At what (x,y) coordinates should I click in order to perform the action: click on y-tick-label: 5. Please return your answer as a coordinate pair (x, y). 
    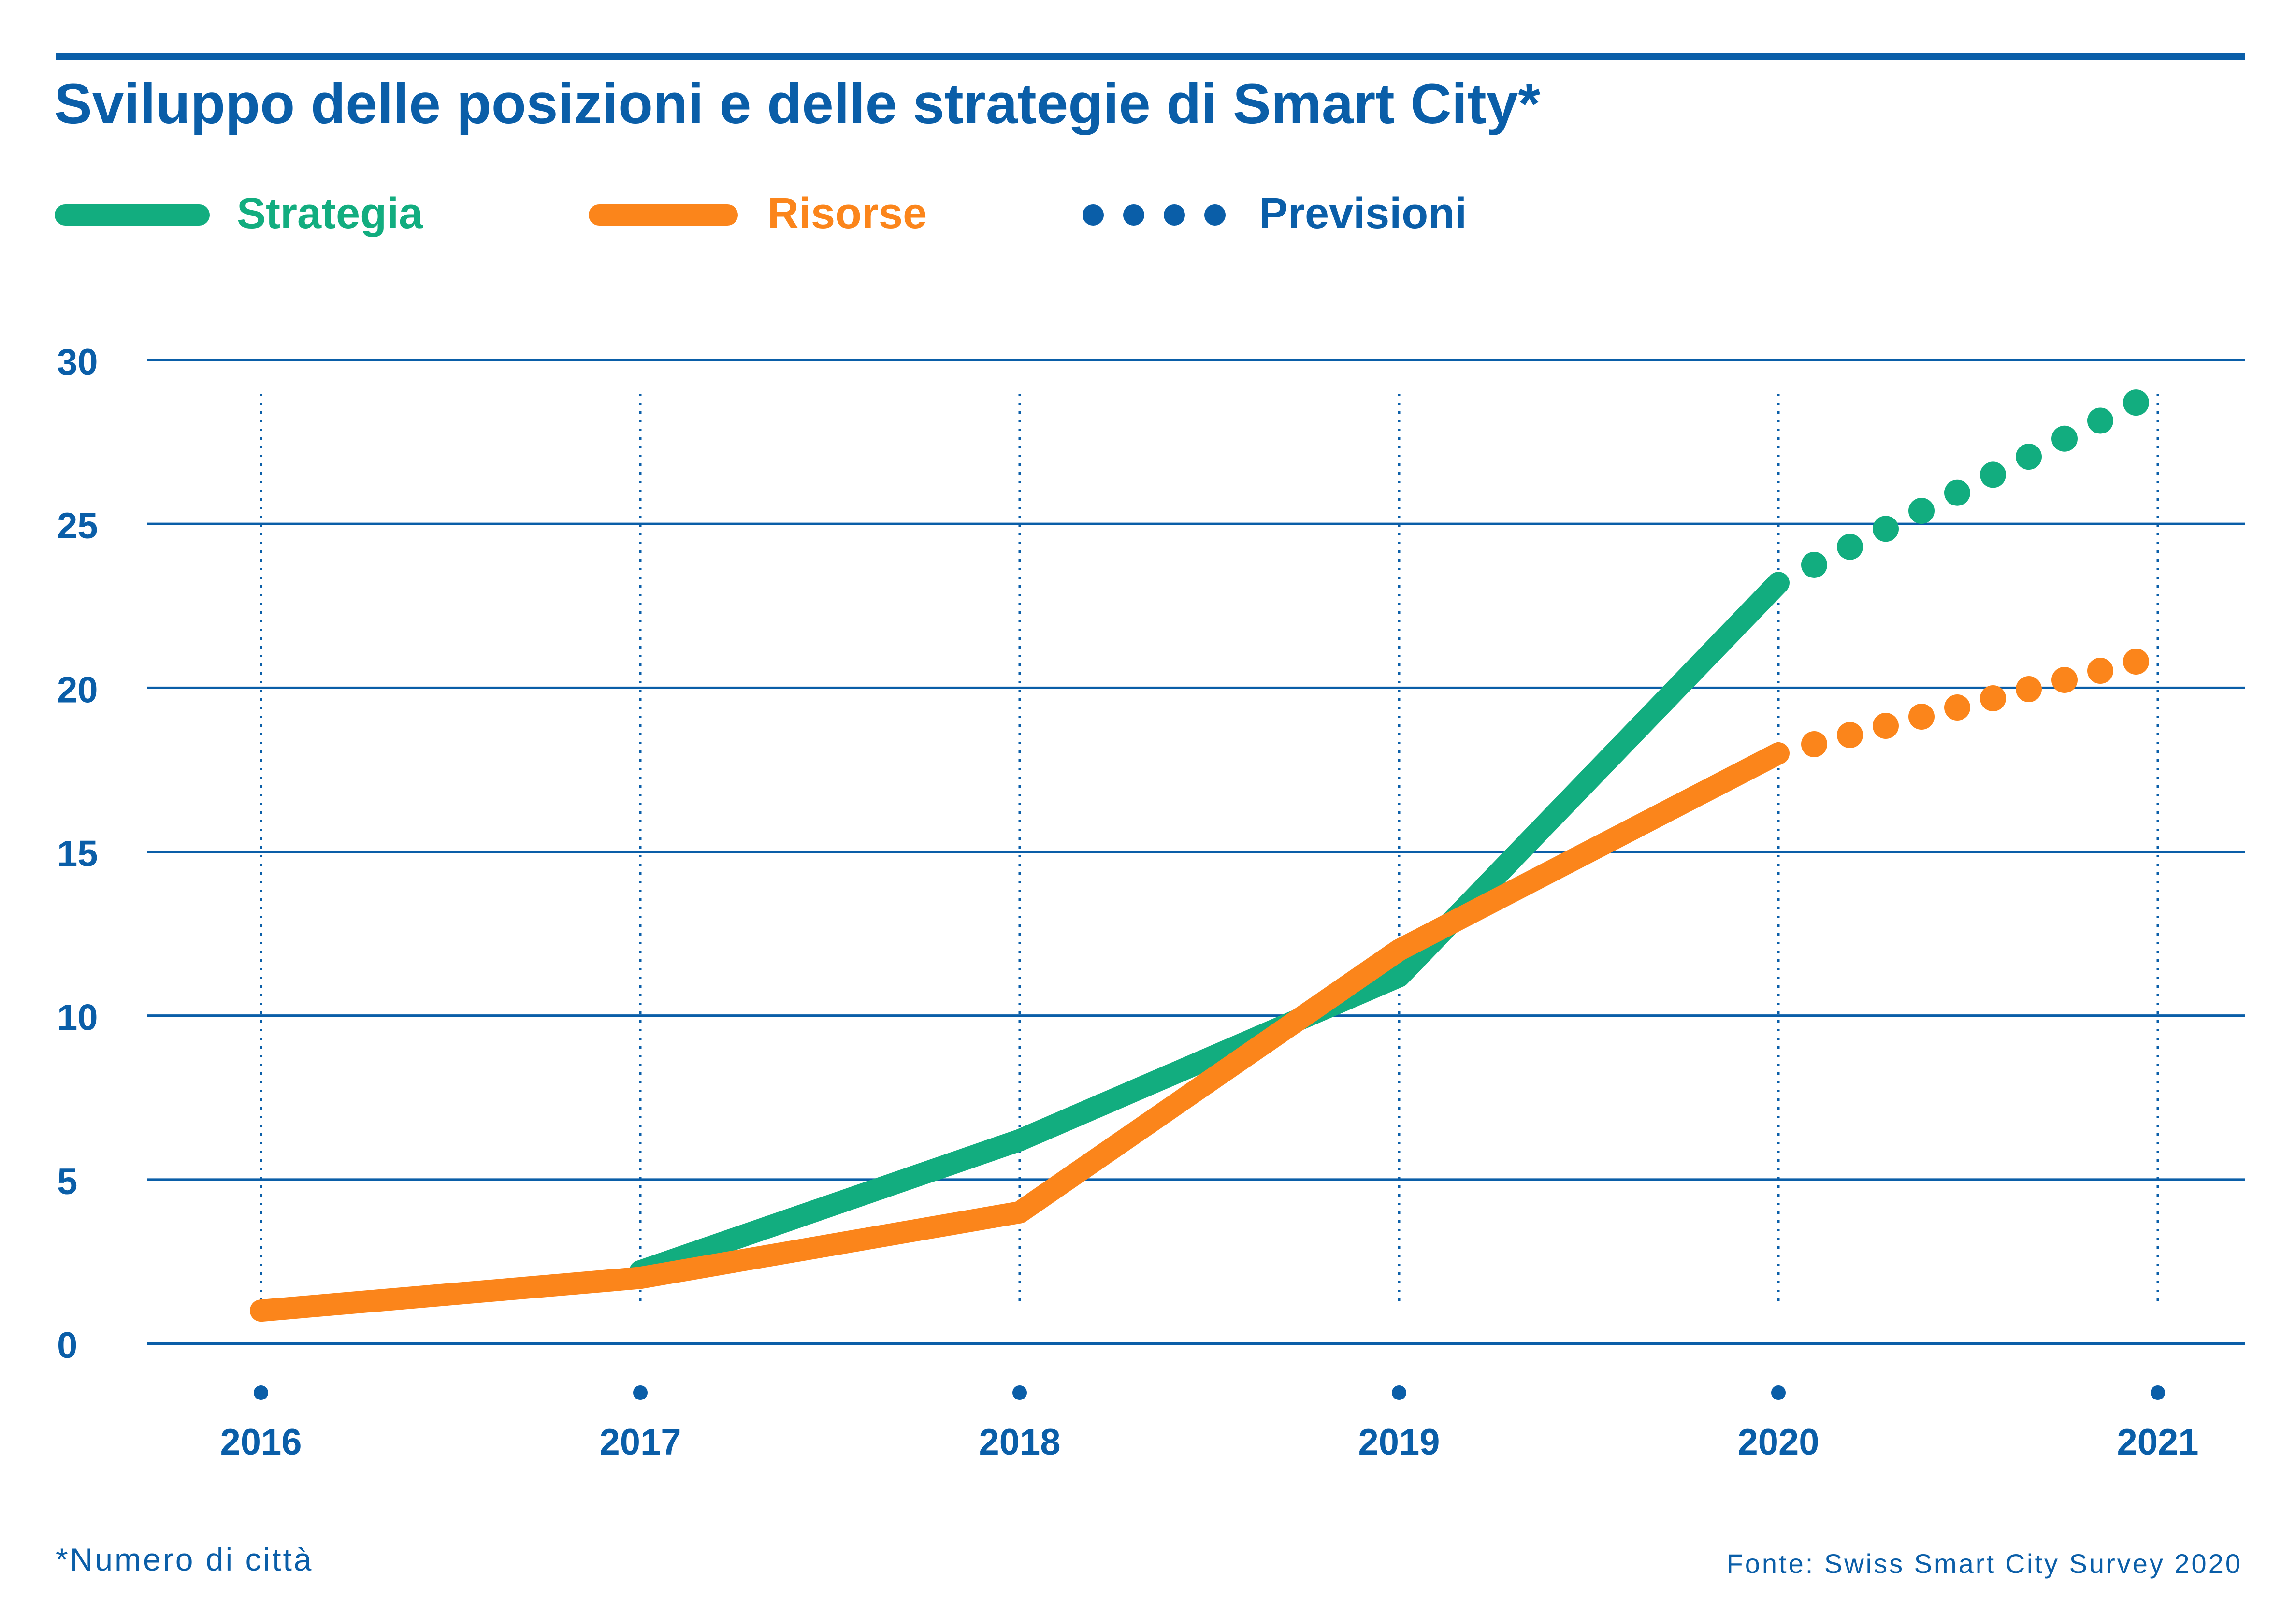
    Looking at the image, I should click on (67, 1181).